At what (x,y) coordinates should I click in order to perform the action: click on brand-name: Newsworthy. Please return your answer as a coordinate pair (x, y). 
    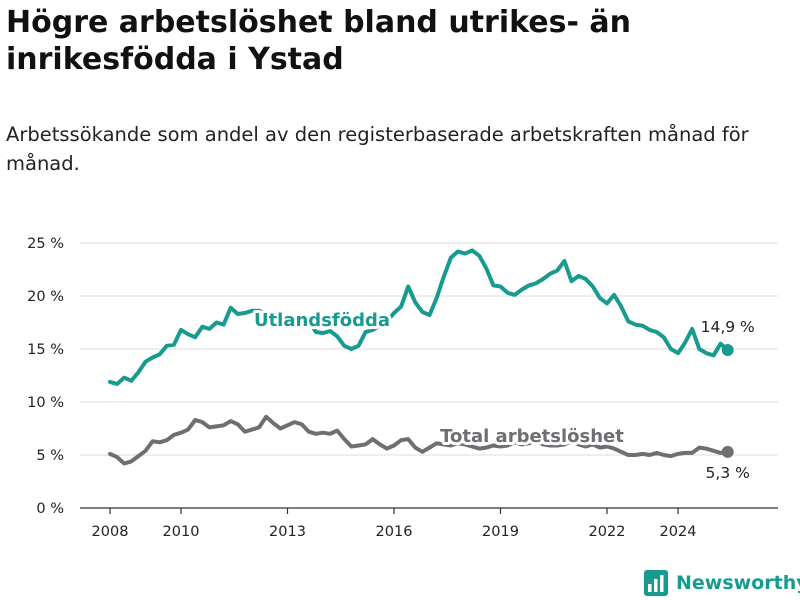
    Looking at the image, I should click on (738, 583).